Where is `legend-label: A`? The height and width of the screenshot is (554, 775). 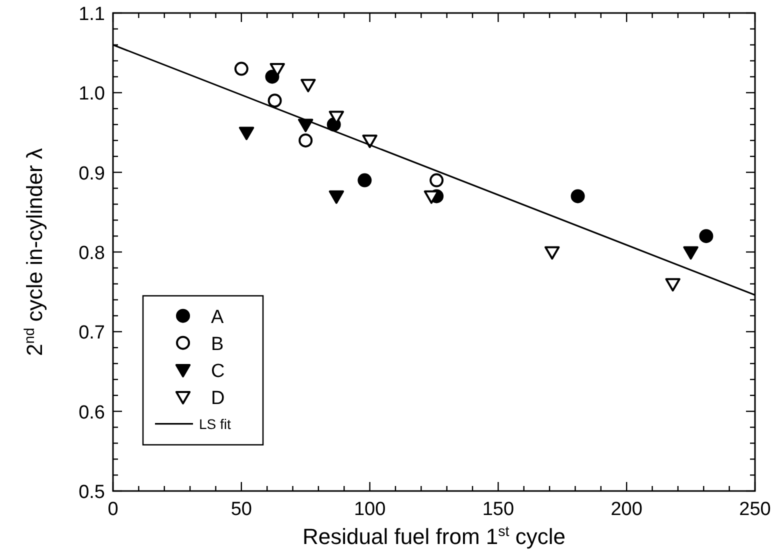 legend-label: A is located at coordinates (217, 317).